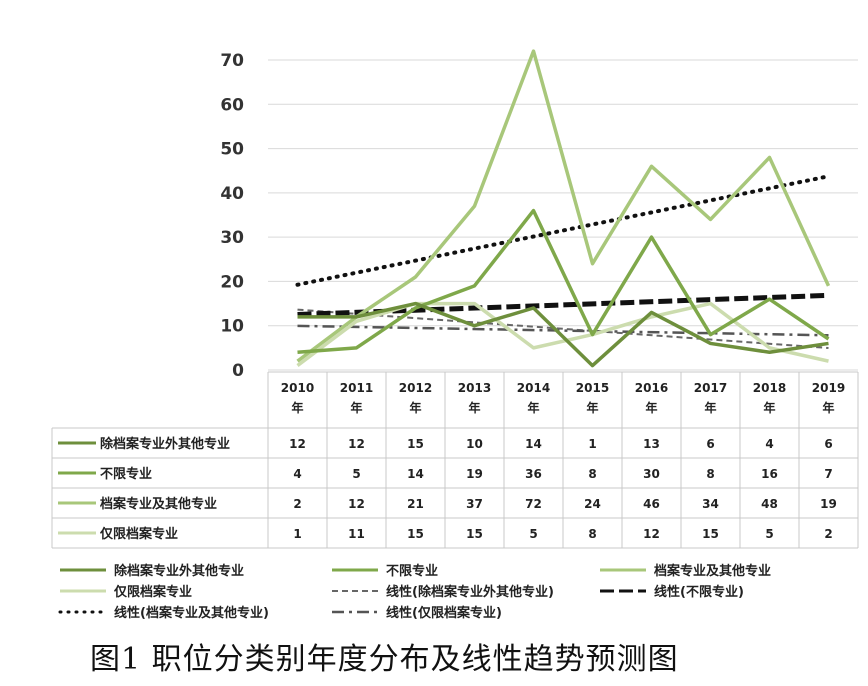 This screenshot has width=868, height=686. I want to click on data-label: 46, so click(651, 504).